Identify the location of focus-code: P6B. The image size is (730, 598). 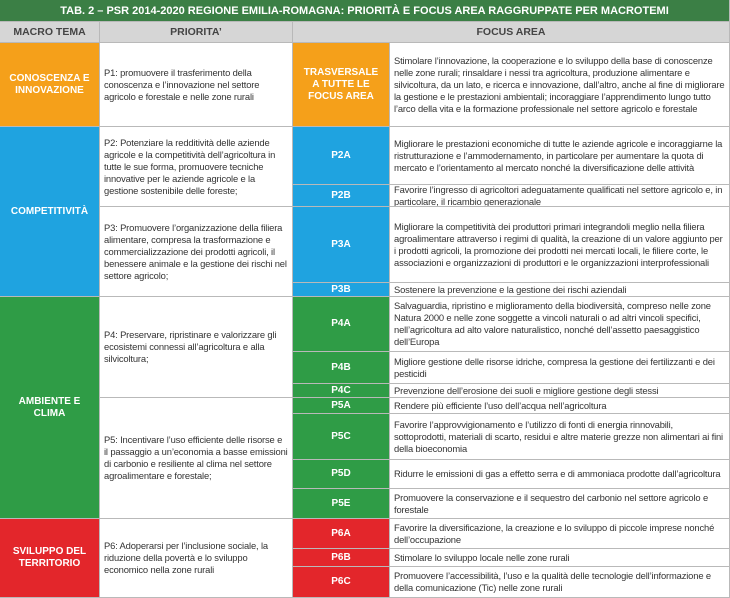
(341, 558).